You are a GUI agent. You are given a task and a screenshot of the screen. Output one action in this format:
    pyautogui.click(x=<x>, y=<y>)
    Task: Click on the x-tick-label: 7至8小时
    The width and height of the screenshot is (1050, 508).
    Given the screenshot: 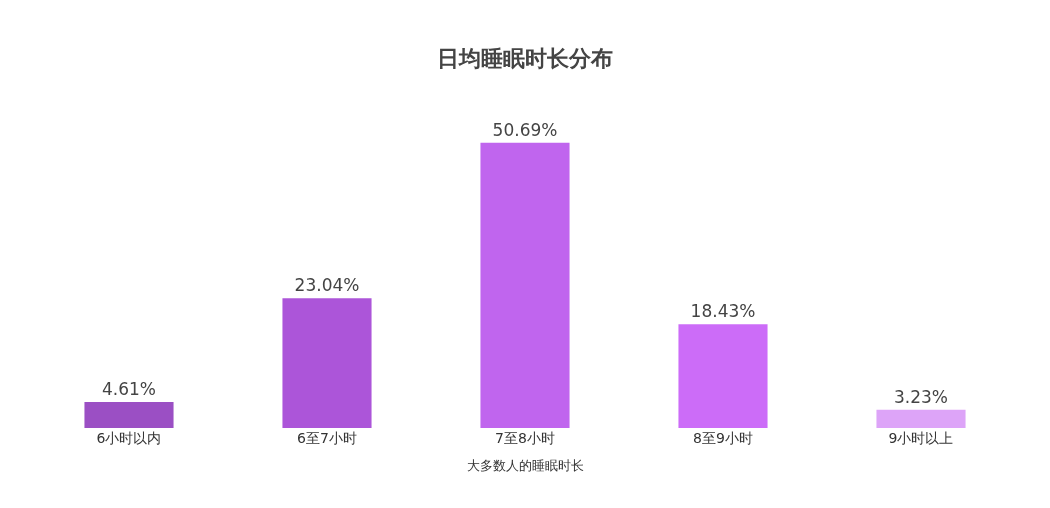 What is the action you would take?
    pyautogui.click(x=525, y=438)
    